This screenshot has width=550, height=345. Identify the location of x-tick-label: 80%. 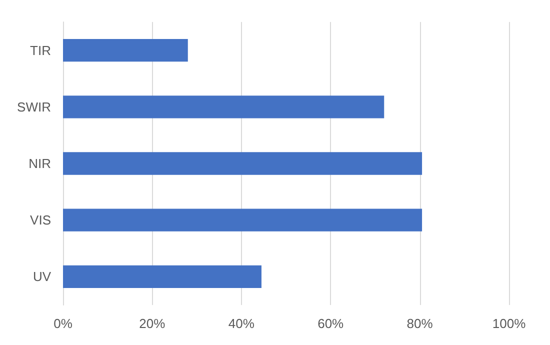
(420, 323).